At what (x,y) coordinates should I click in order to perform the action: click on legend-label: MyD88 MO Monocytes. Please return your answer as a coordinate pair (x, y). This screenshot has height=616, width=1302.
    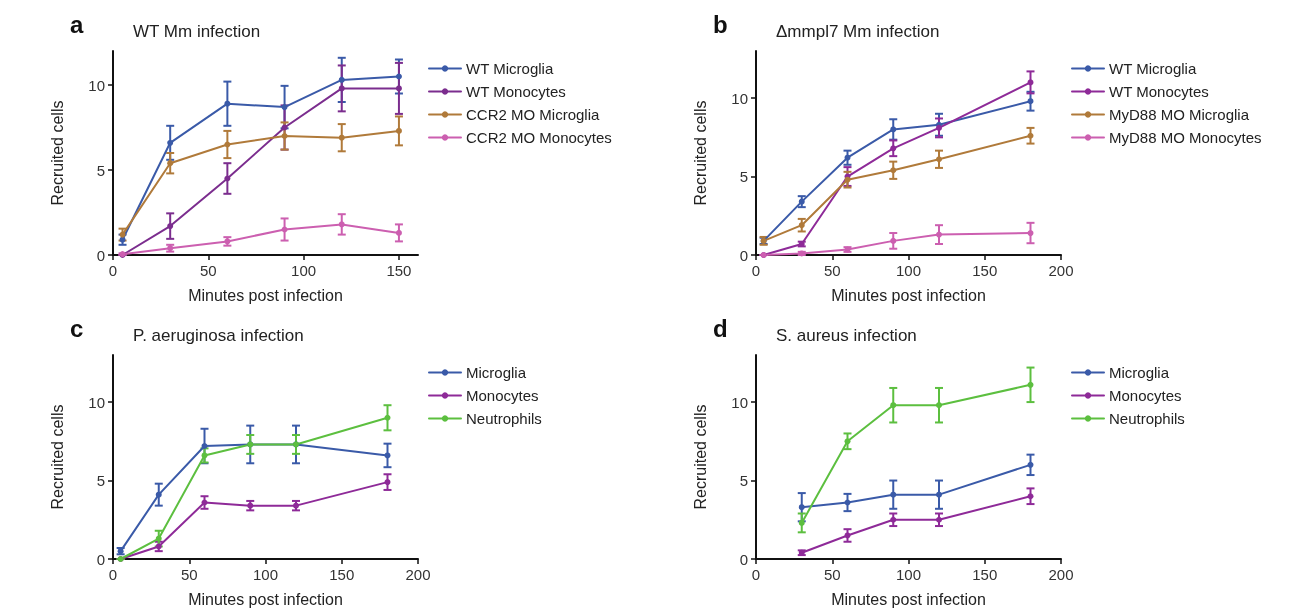
    Looking at the image, I should click on (1185, 137).